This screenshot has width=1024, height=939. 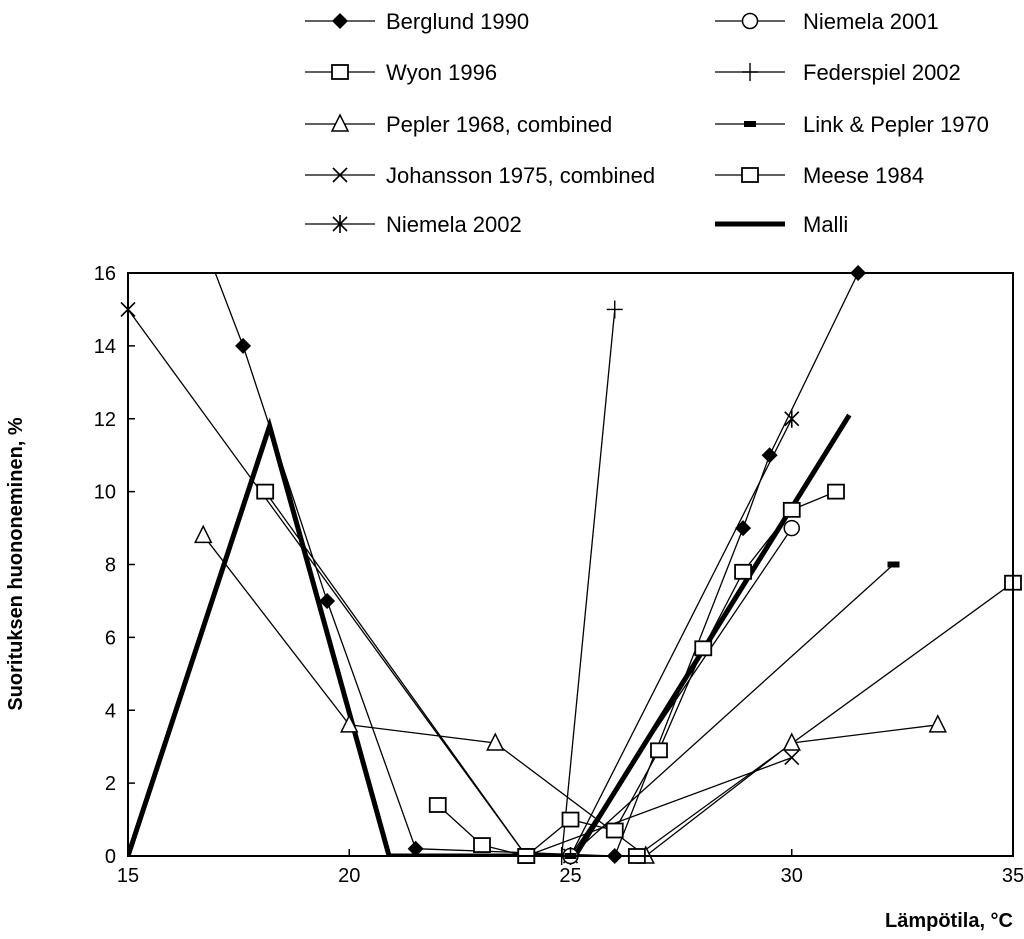 I want to click on legend-item-link-pepler-1970: Link & Pepler 1970, so click(x=852, y=124).